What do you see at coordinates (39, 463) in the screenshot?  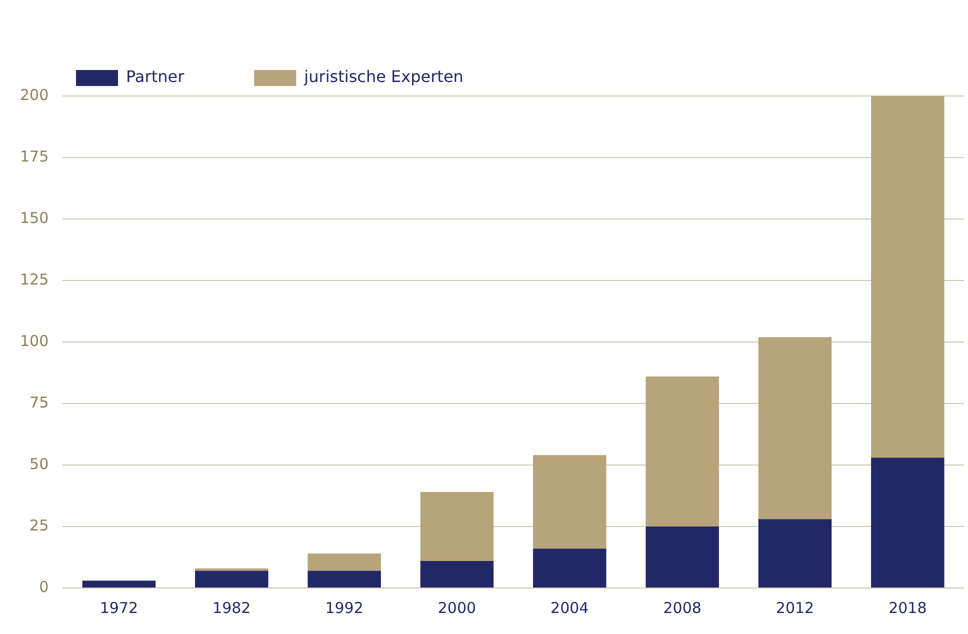 I see `y-tick-label: 50` at bounding box center [39, 463].